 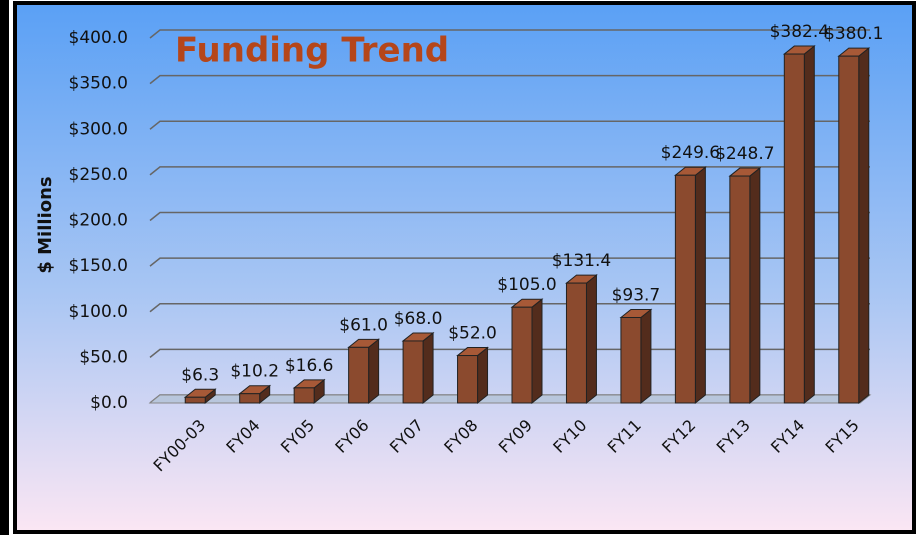 What do you see at coordinates (98, 84) in the screenshot?
I see `y-tick-label: $350.0` at bounding box center [98, 84].